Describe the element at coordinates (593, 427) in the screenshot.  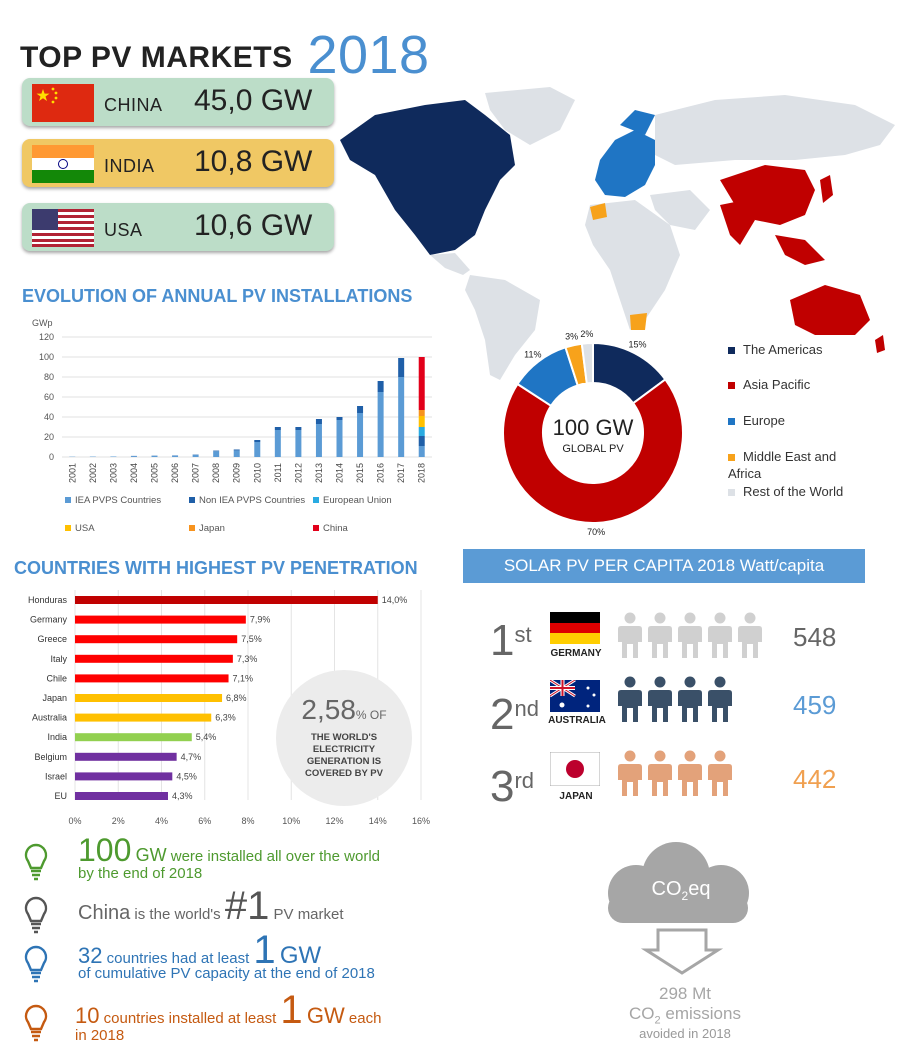
I see `donut-center-value: 100 GW` at that location.